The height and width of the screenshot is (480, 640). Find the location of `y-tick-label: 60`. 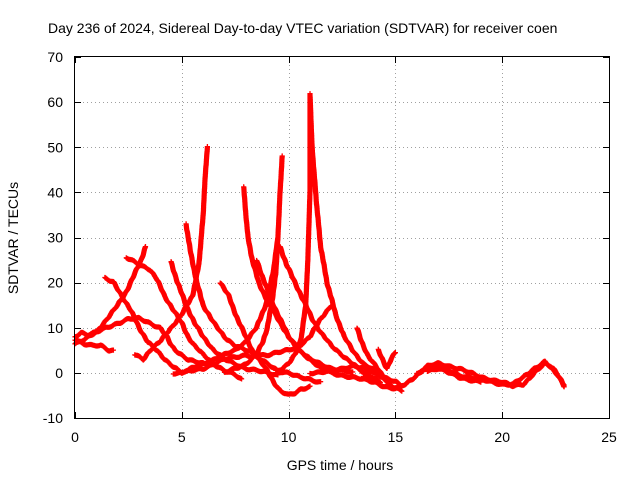

y-tick-label: 60 is located at coordinates (55, 102).